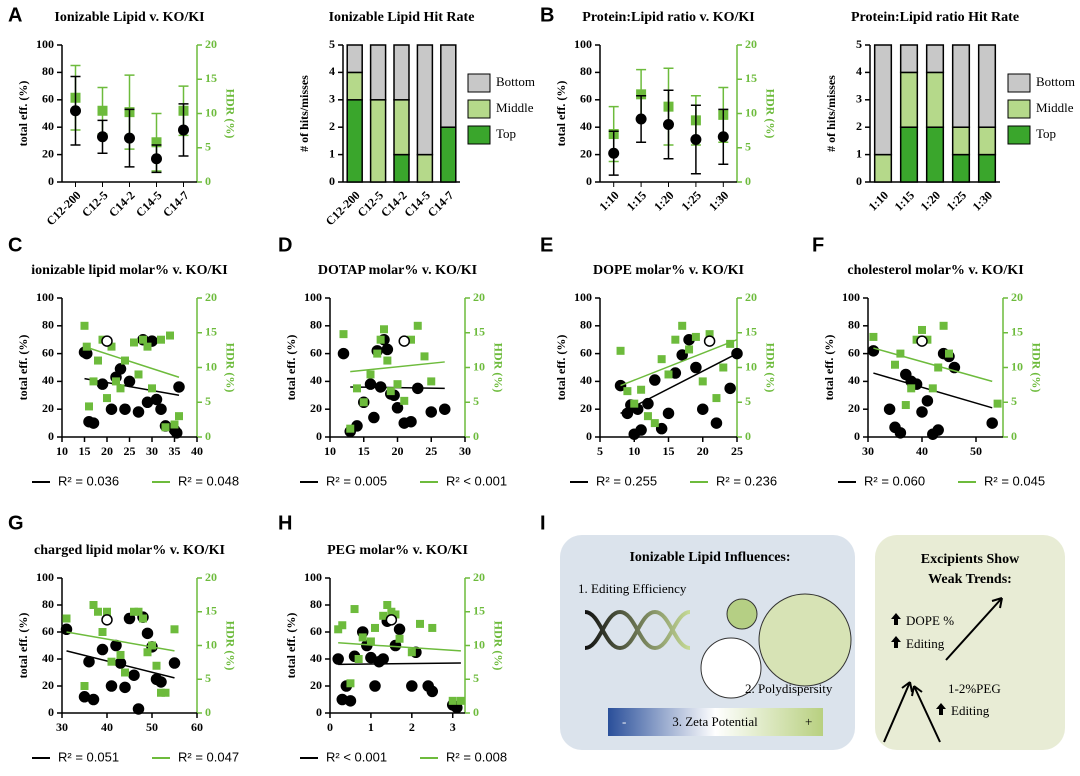 This screenshot has height=776, width=1080. Describe the element at coordinates (208, 480) in the screenshot. I see `legend-label: R² = 0.048` at that location.